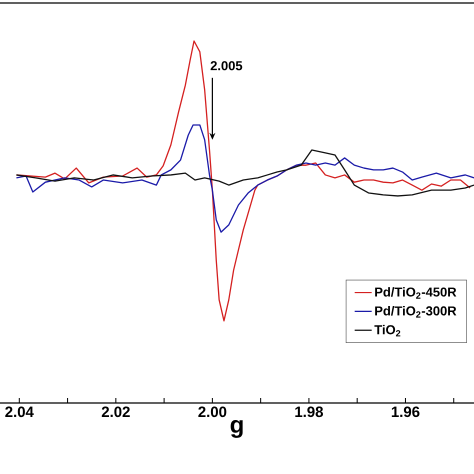  I want to click on x-tick-label: 2.00, so click(212, 412).